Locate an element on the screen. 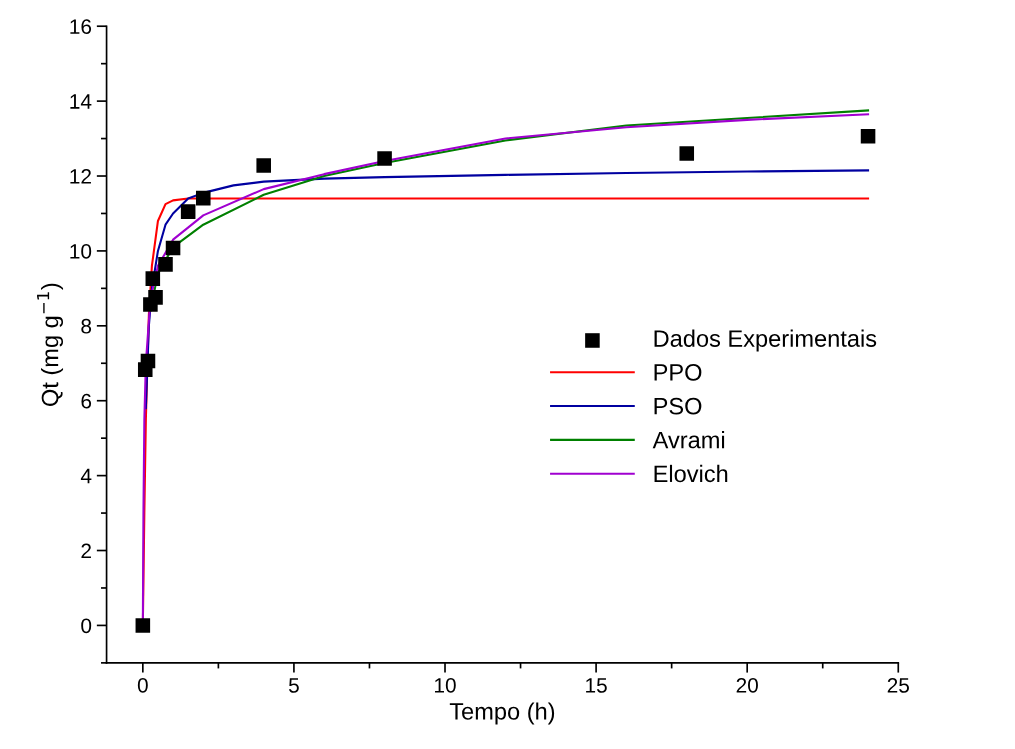 The width and height of the screenshot is (1015, 749). x-tick-label: 20 is located at coordinates (747, 685).